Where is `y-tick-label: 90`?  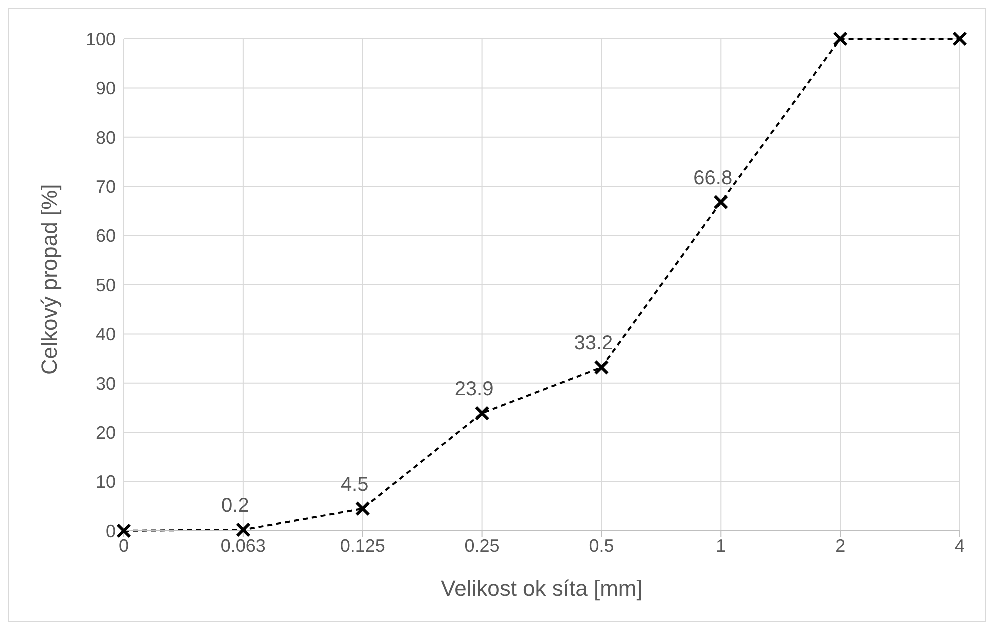 y-tick-label: 90 is located at coordinates (106, 88).